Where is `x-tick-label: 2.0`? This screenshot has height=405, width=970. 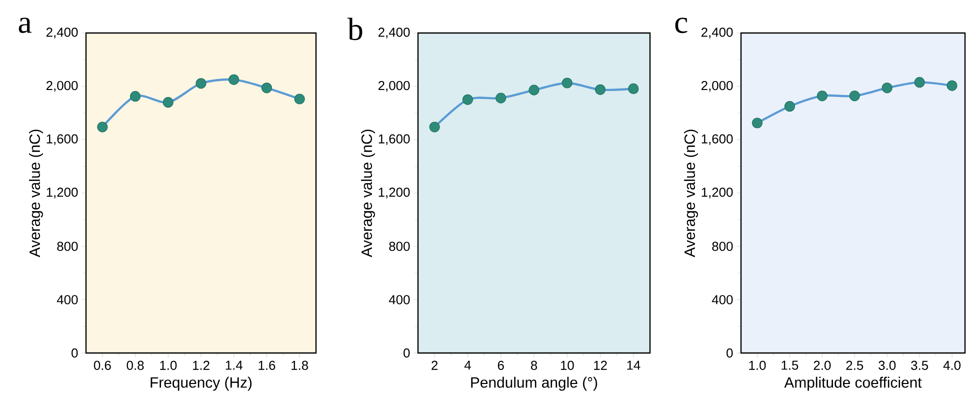 x-tick-label: 2.0 is located at coordinates (822, 365).